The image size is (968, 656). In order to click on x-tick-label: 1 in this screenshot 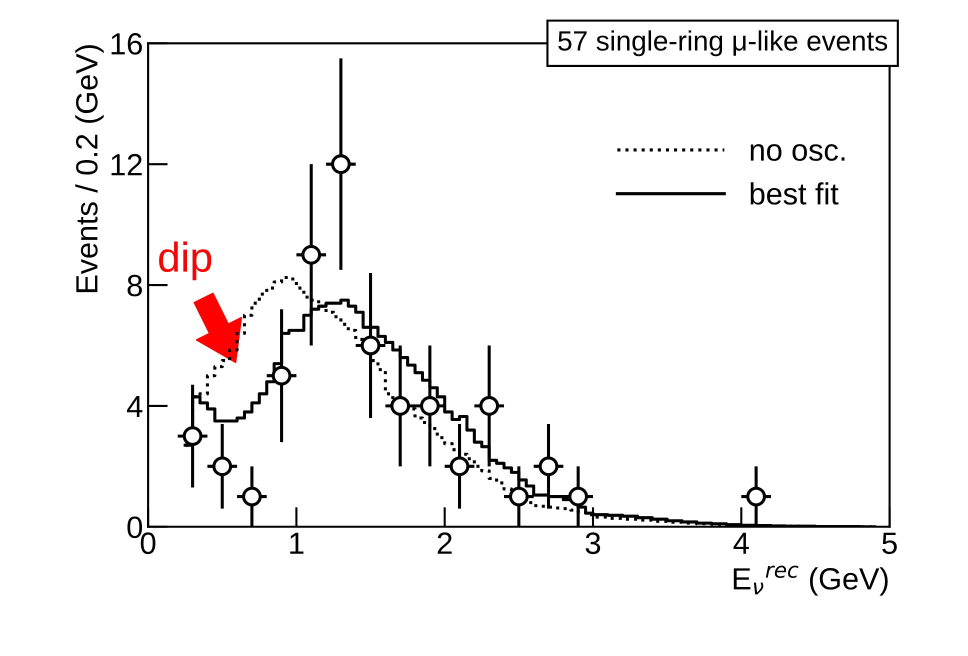, I will do `click(297, 543)`.